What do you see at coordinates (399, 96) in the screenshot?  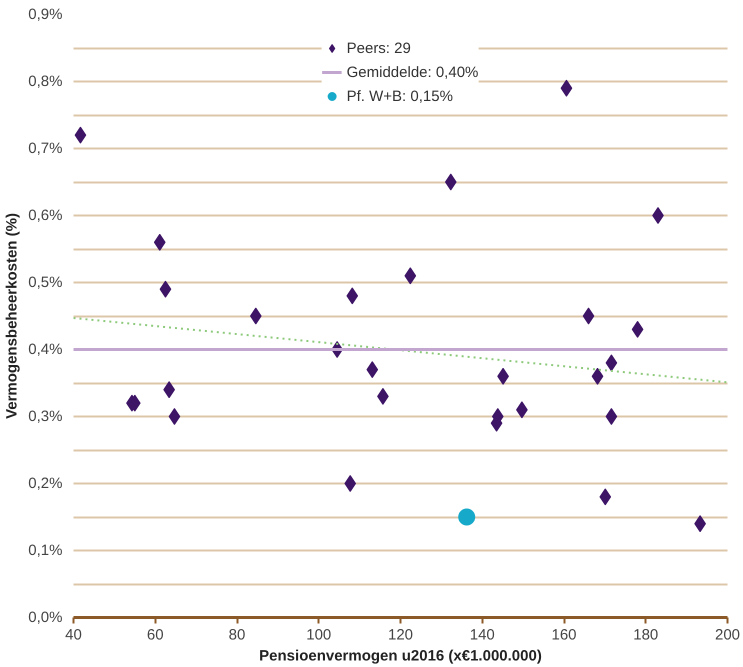 I see `legend-label: Pf. W+B: 0,15%` at bounding box center [399, 96].